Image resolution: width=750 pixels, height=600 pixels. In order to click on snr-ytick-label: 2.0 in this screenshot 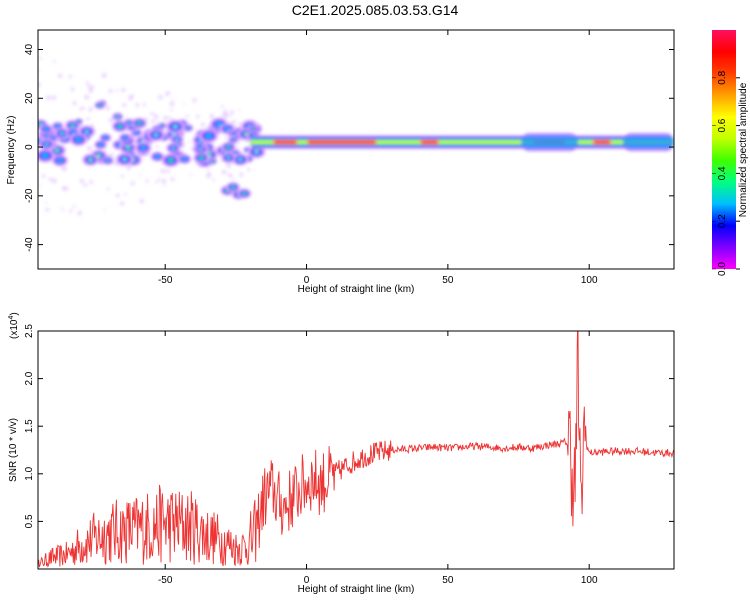, I will do `click(29, 378)`.